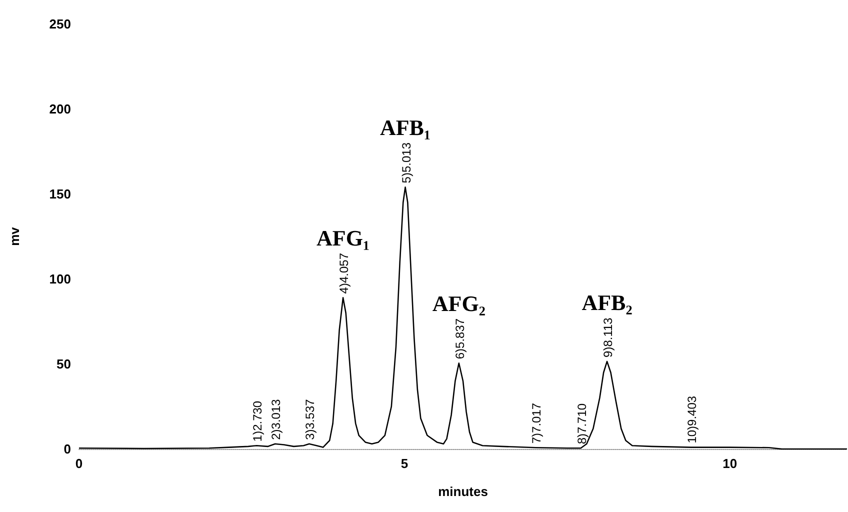 This screenshot has width=848, height=512. I want to click on annotation: 10)9.403, so click(691, 420).